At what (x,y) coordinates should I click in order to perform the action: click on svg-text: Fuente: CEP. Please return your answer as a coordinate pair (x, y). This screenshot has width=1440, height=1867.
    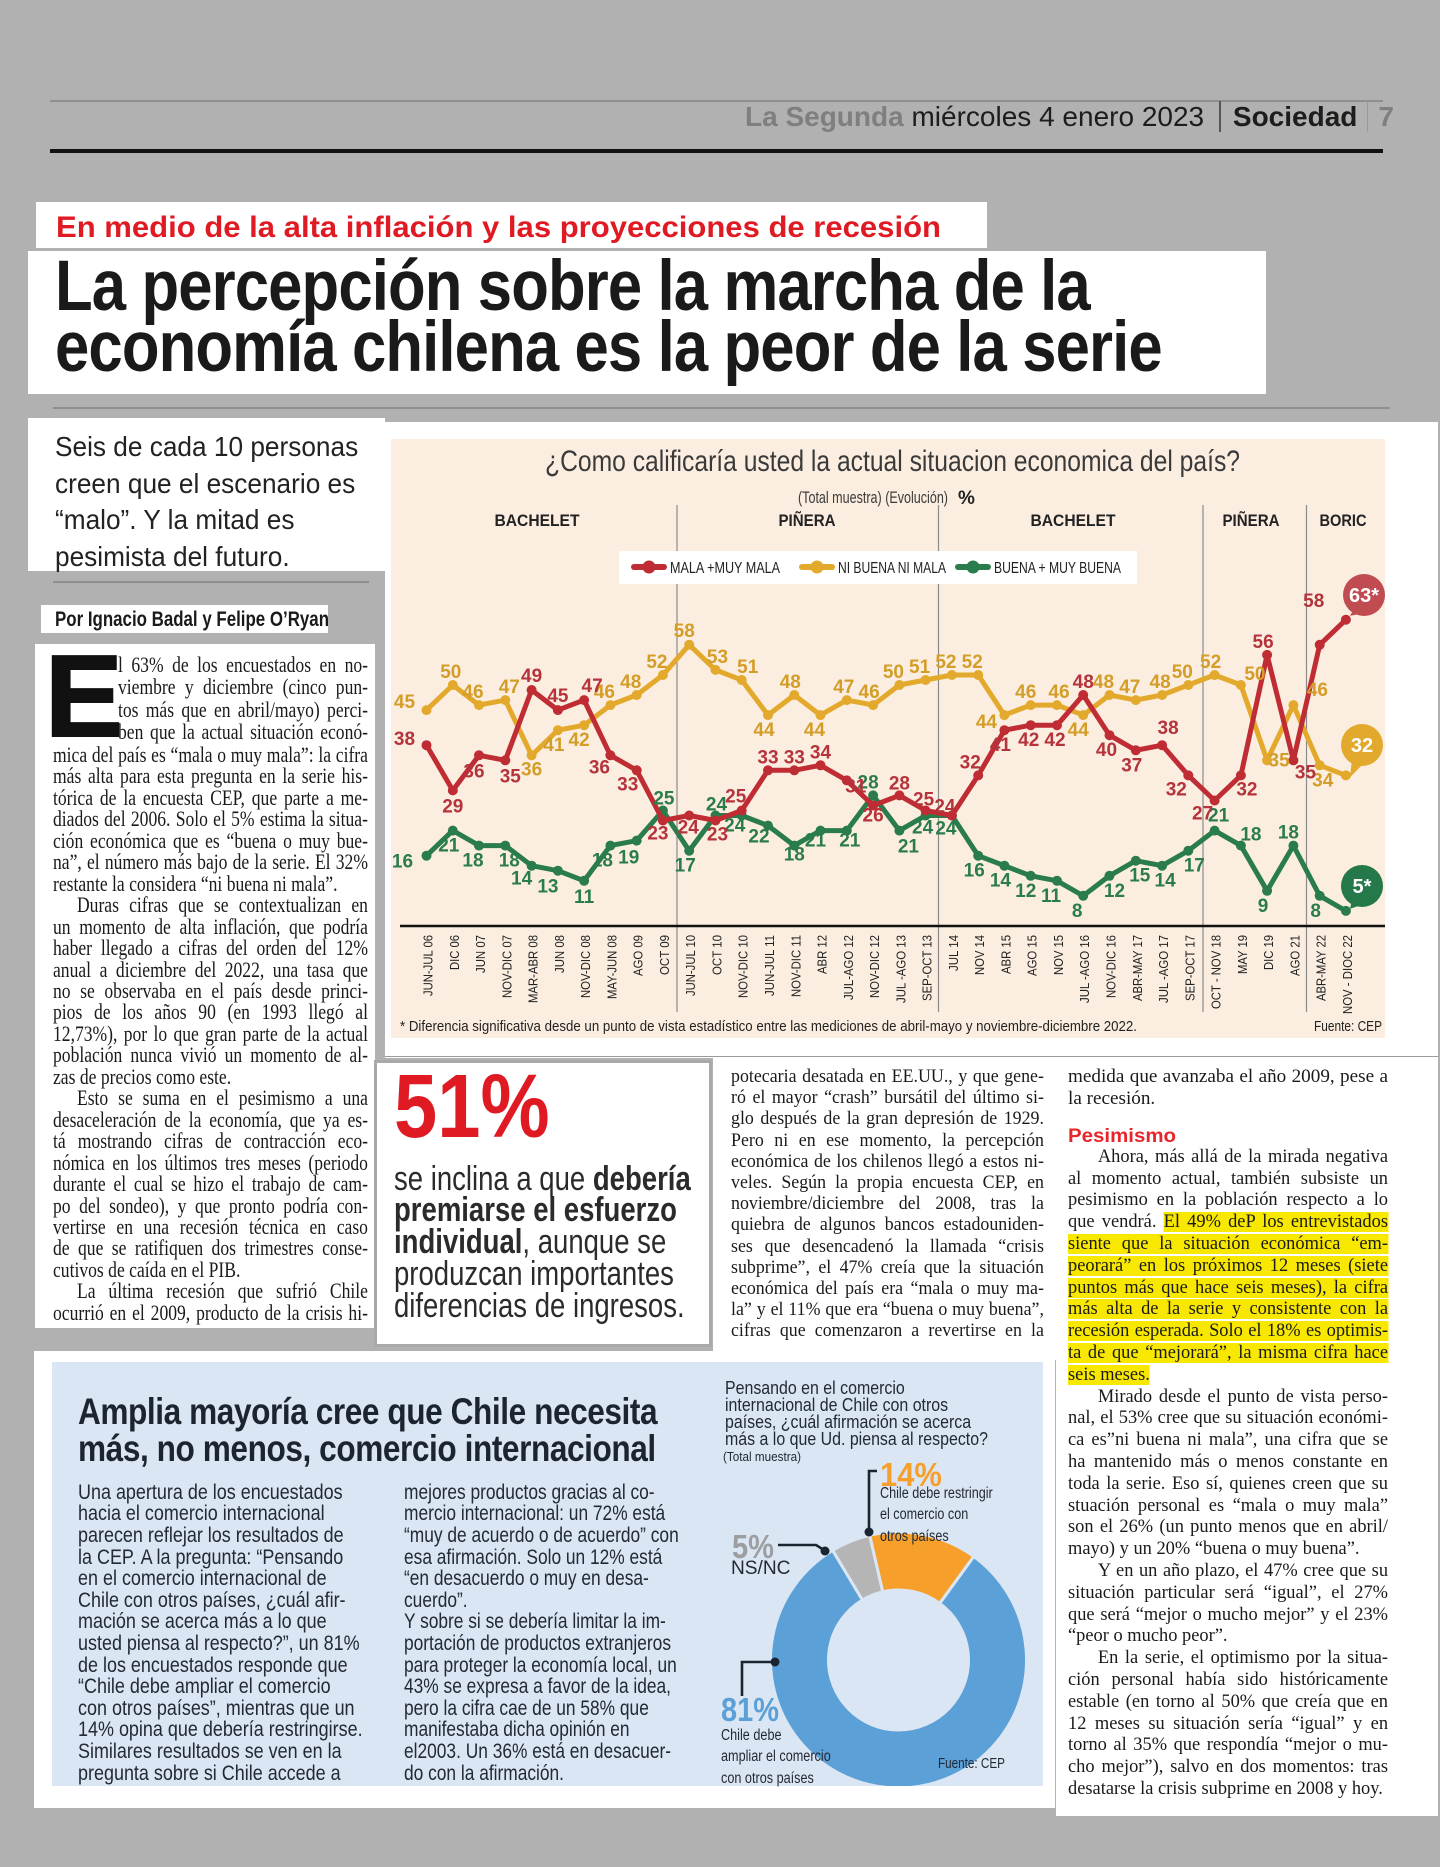
    Looking at the image, I should click on (1348, 1026).